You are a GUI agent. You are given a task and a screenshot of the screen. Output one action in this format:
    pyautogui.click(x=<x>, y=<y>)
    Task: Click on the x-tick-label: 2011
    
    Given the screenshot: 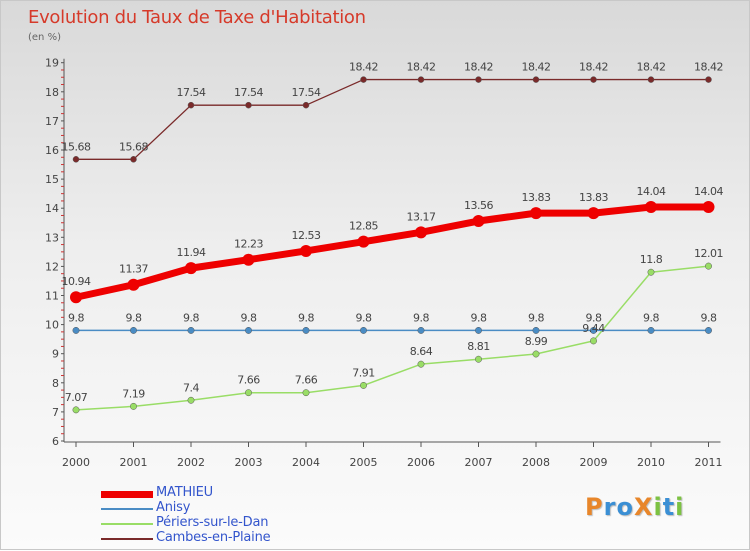 What is the action you would take?
    pyautogui.click(x=709, y=462)
    